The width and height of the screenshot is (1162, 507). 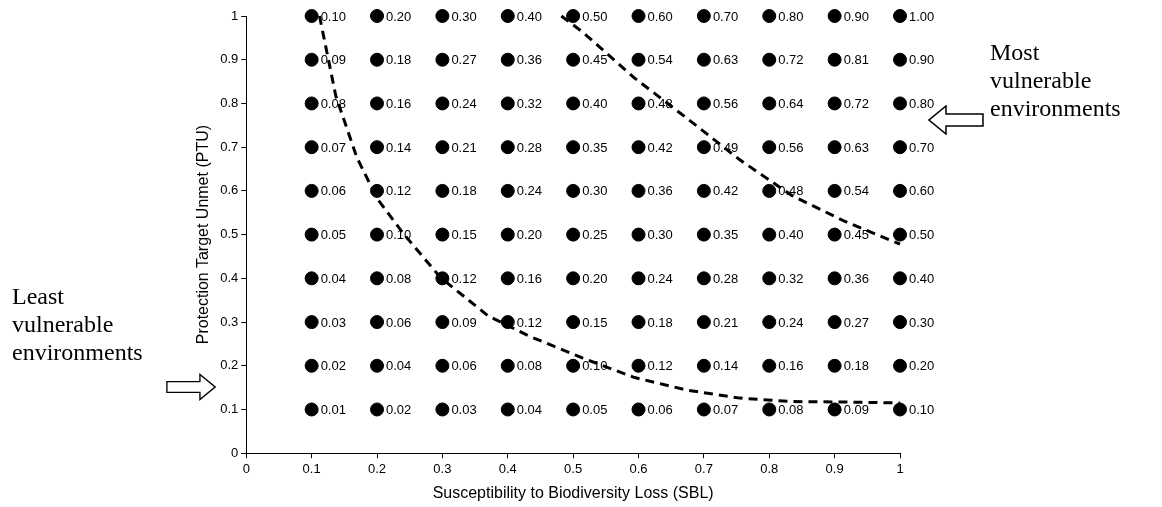 What do you see at coordinates (229, 234) in the screenshot?
I see `y-tick-label: 0.5` at bounding box center [229, 234].